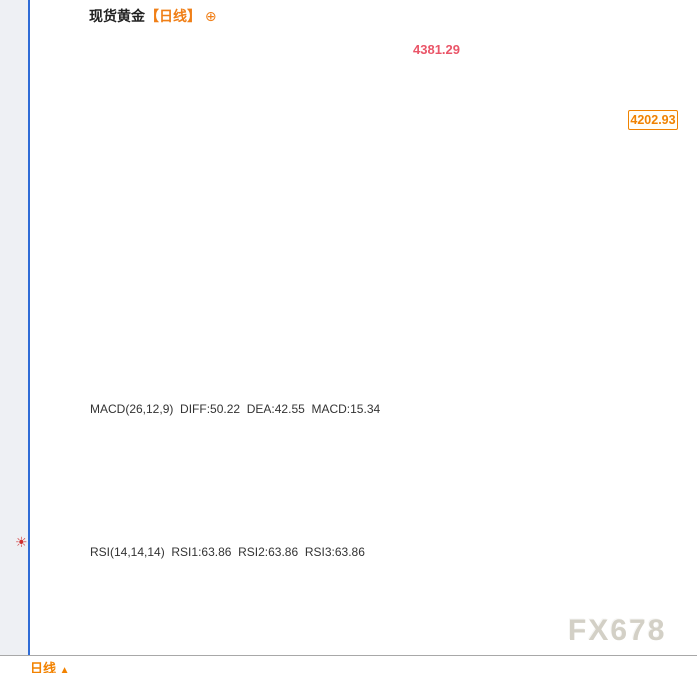 Image resolution: width=697 pixels, height=673 pixels. I want to click on period-tag: 【日线】, so click(173, 16).